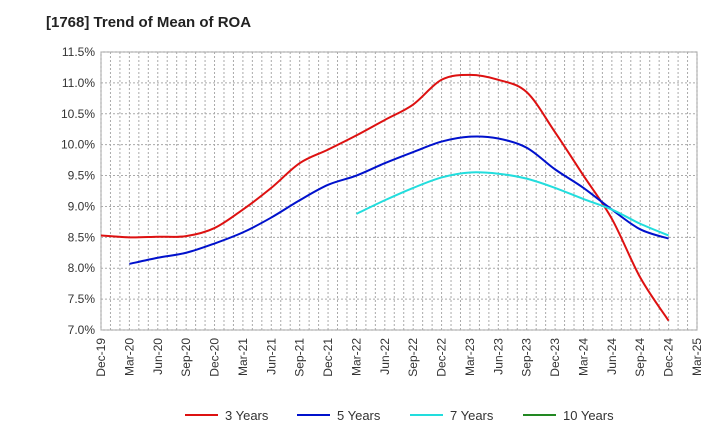  I want to click on chart-title: [1768] Trend of Mean of ROA, so click(149, 22).